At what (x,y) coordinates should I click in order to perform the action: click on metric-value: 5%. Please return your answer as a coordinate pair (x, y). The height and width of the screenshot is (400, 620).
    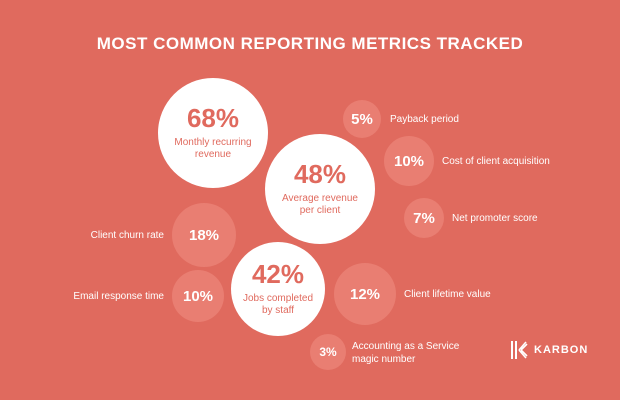
    Looking at the image, I should click on (362, 119).